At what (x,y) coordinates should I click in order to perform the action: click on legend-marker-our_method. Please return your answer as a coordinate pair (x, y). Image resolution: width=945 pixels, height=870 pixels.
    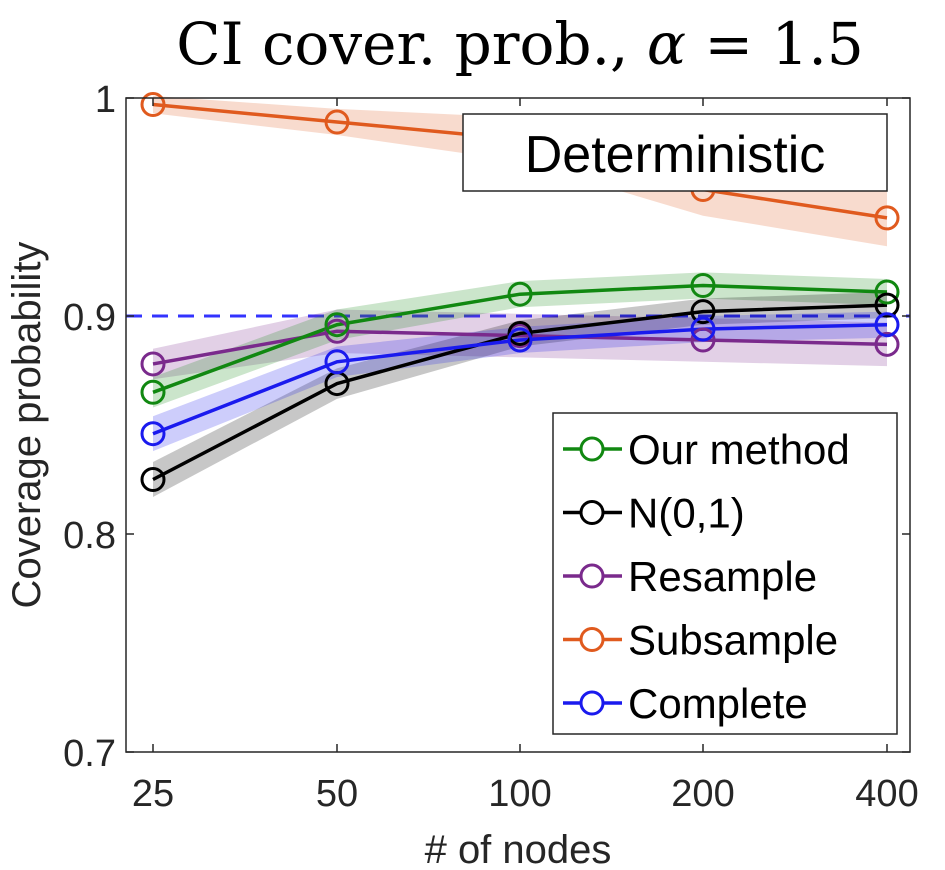
    Looking at the image, I should click on (592, 449).